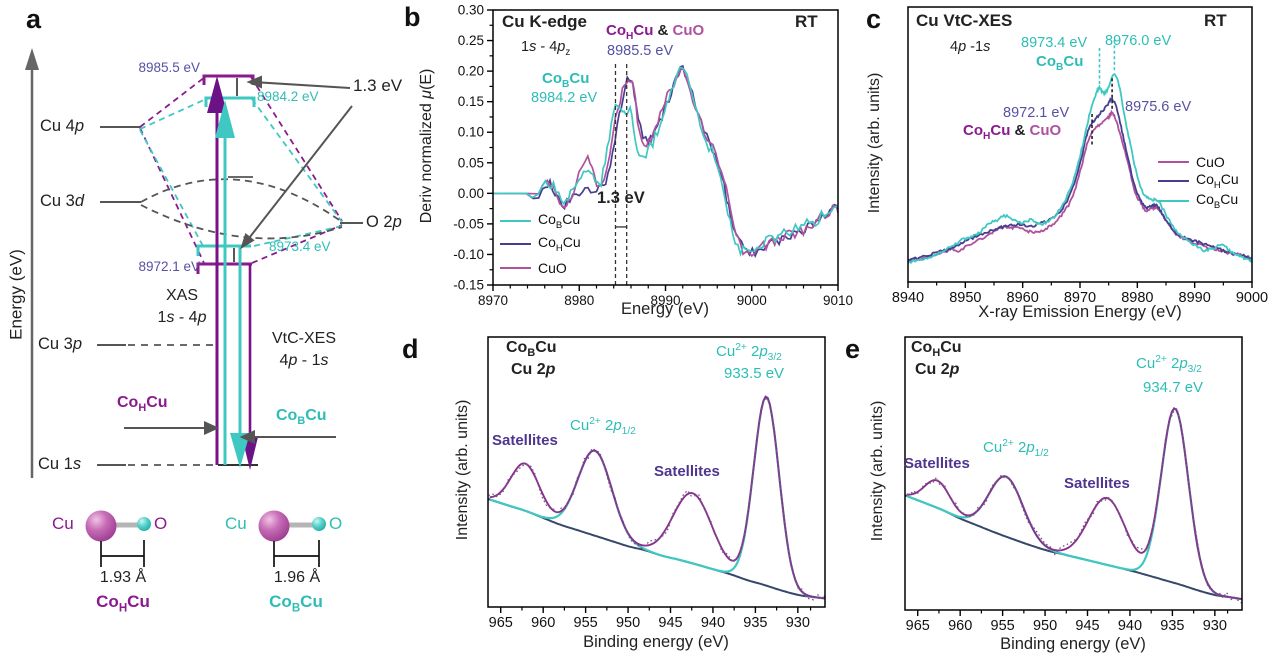 The width and height of the screenshot is (1268, 663). Describe the element at coordinates (169, 67) in the screenshot. I see `energy-8985-label: 8985.5 eV` at that location.